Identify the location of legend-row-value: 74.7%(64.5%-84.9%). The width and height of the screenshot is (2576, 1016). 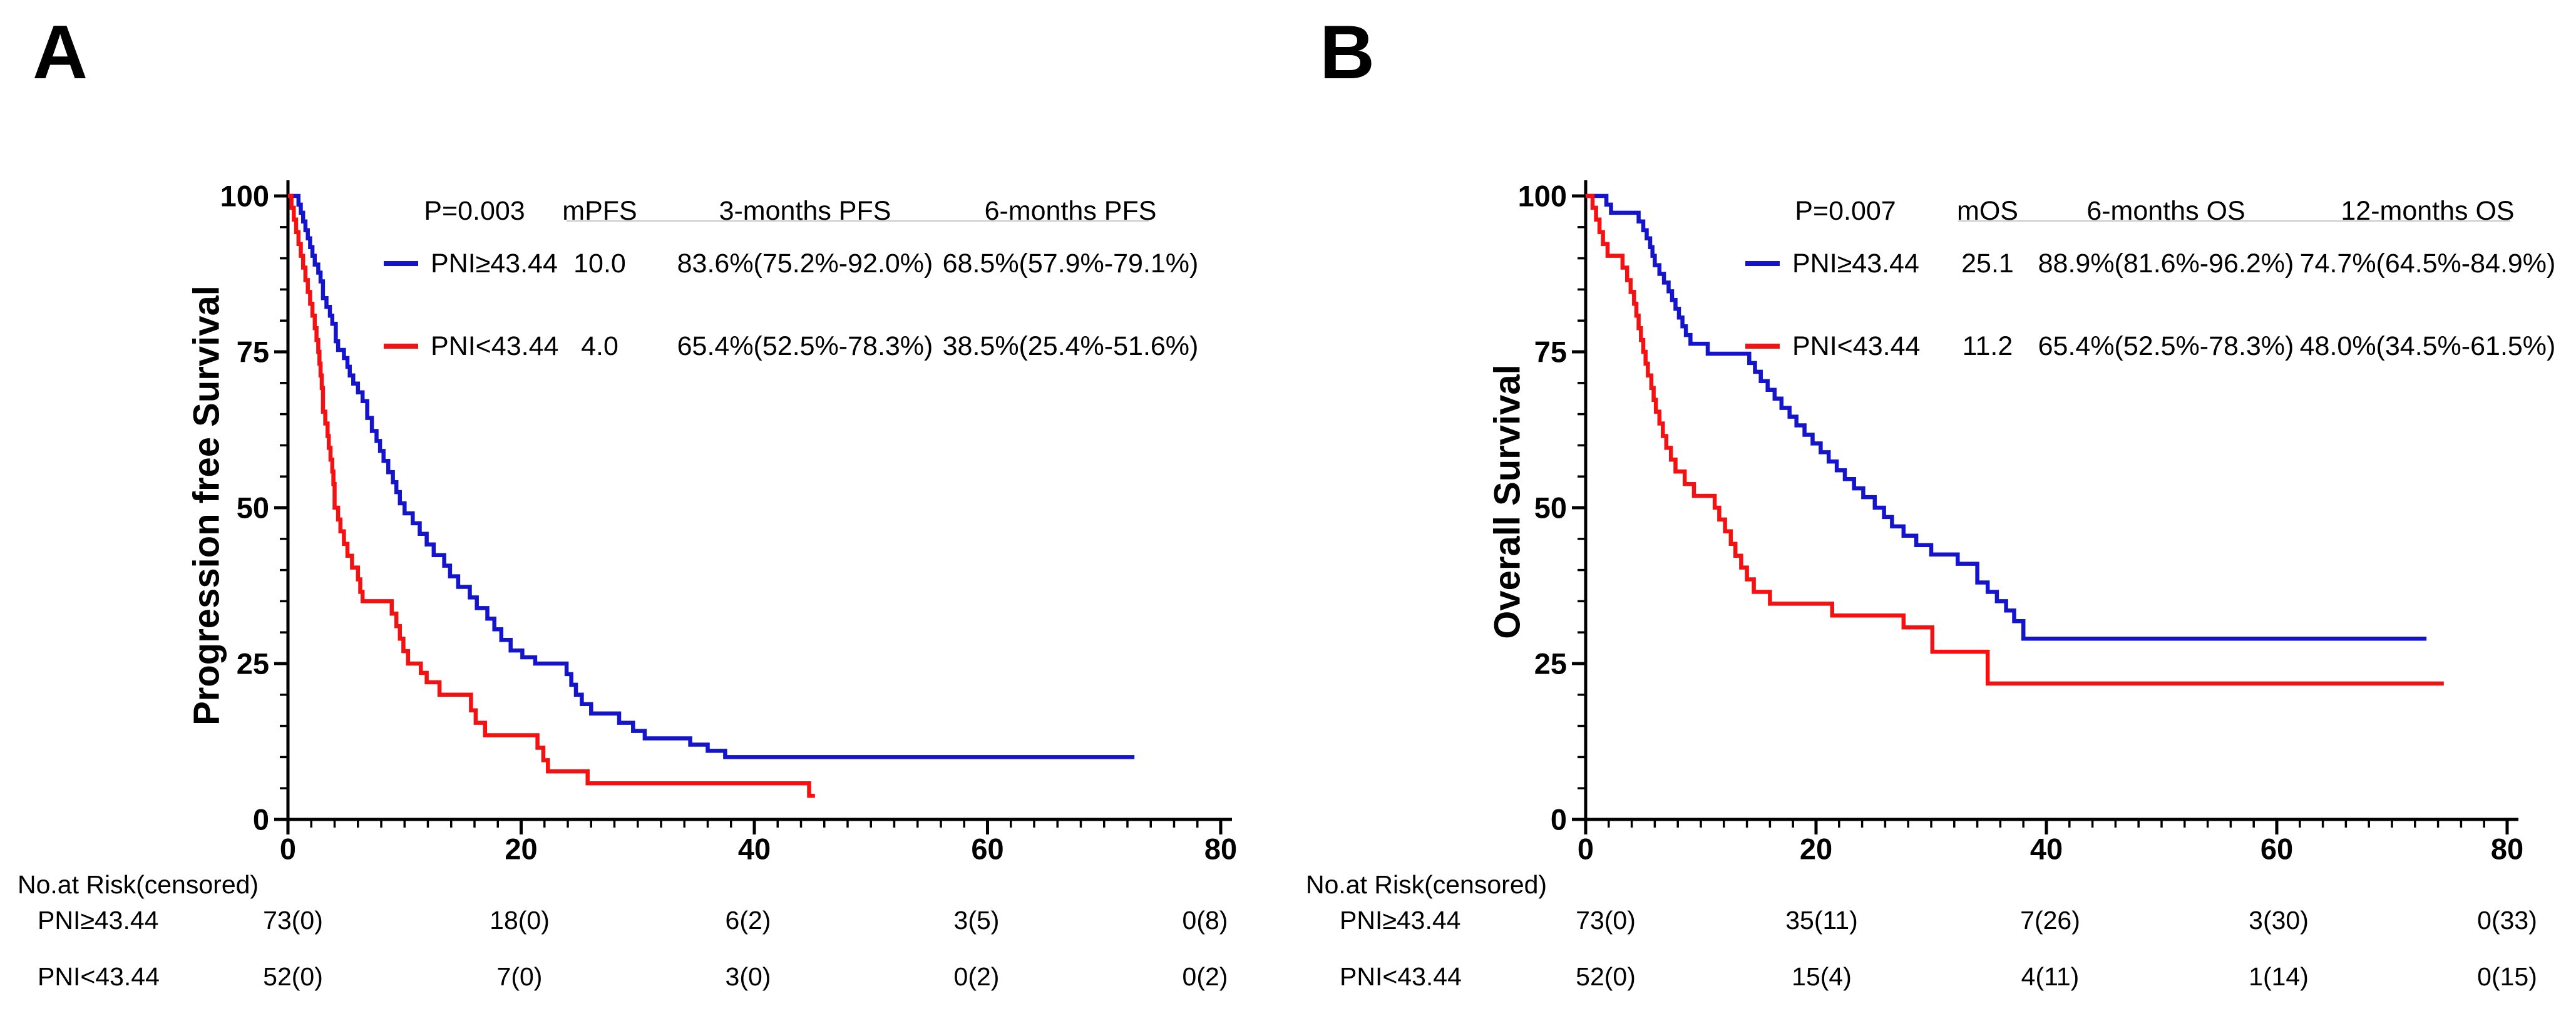
(2428, 264).